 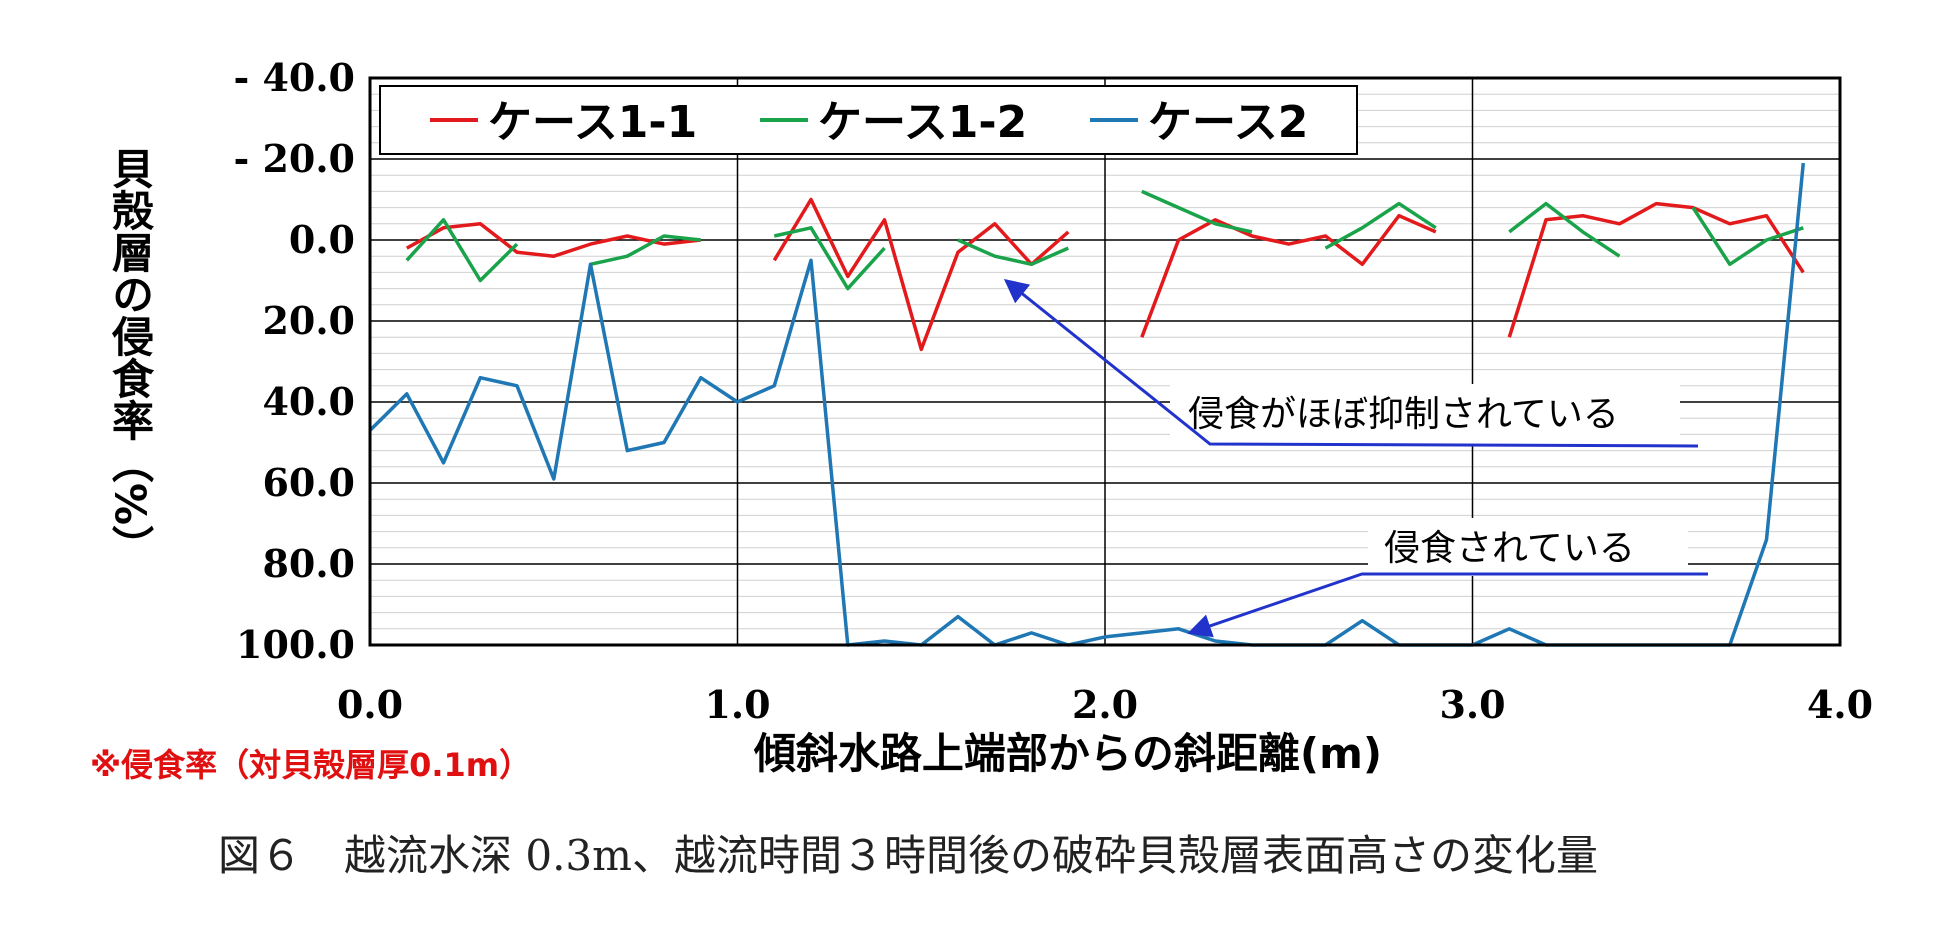 I want to click on legend-label-case-2: ケース2, so click(x=1228, y=122).